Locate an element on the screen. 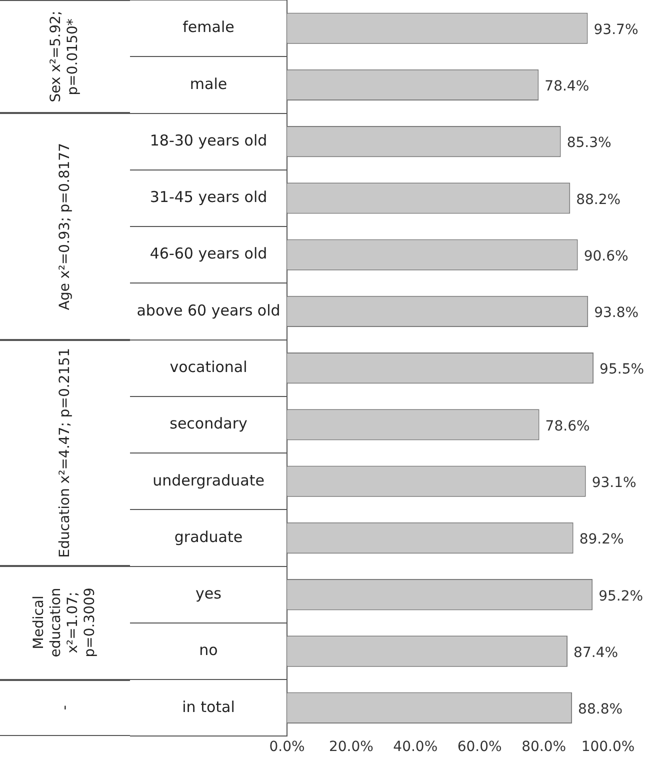 The height and width of the screenshot is (767, 665). data-label: 87.4% is located at coordinates (596, 652).